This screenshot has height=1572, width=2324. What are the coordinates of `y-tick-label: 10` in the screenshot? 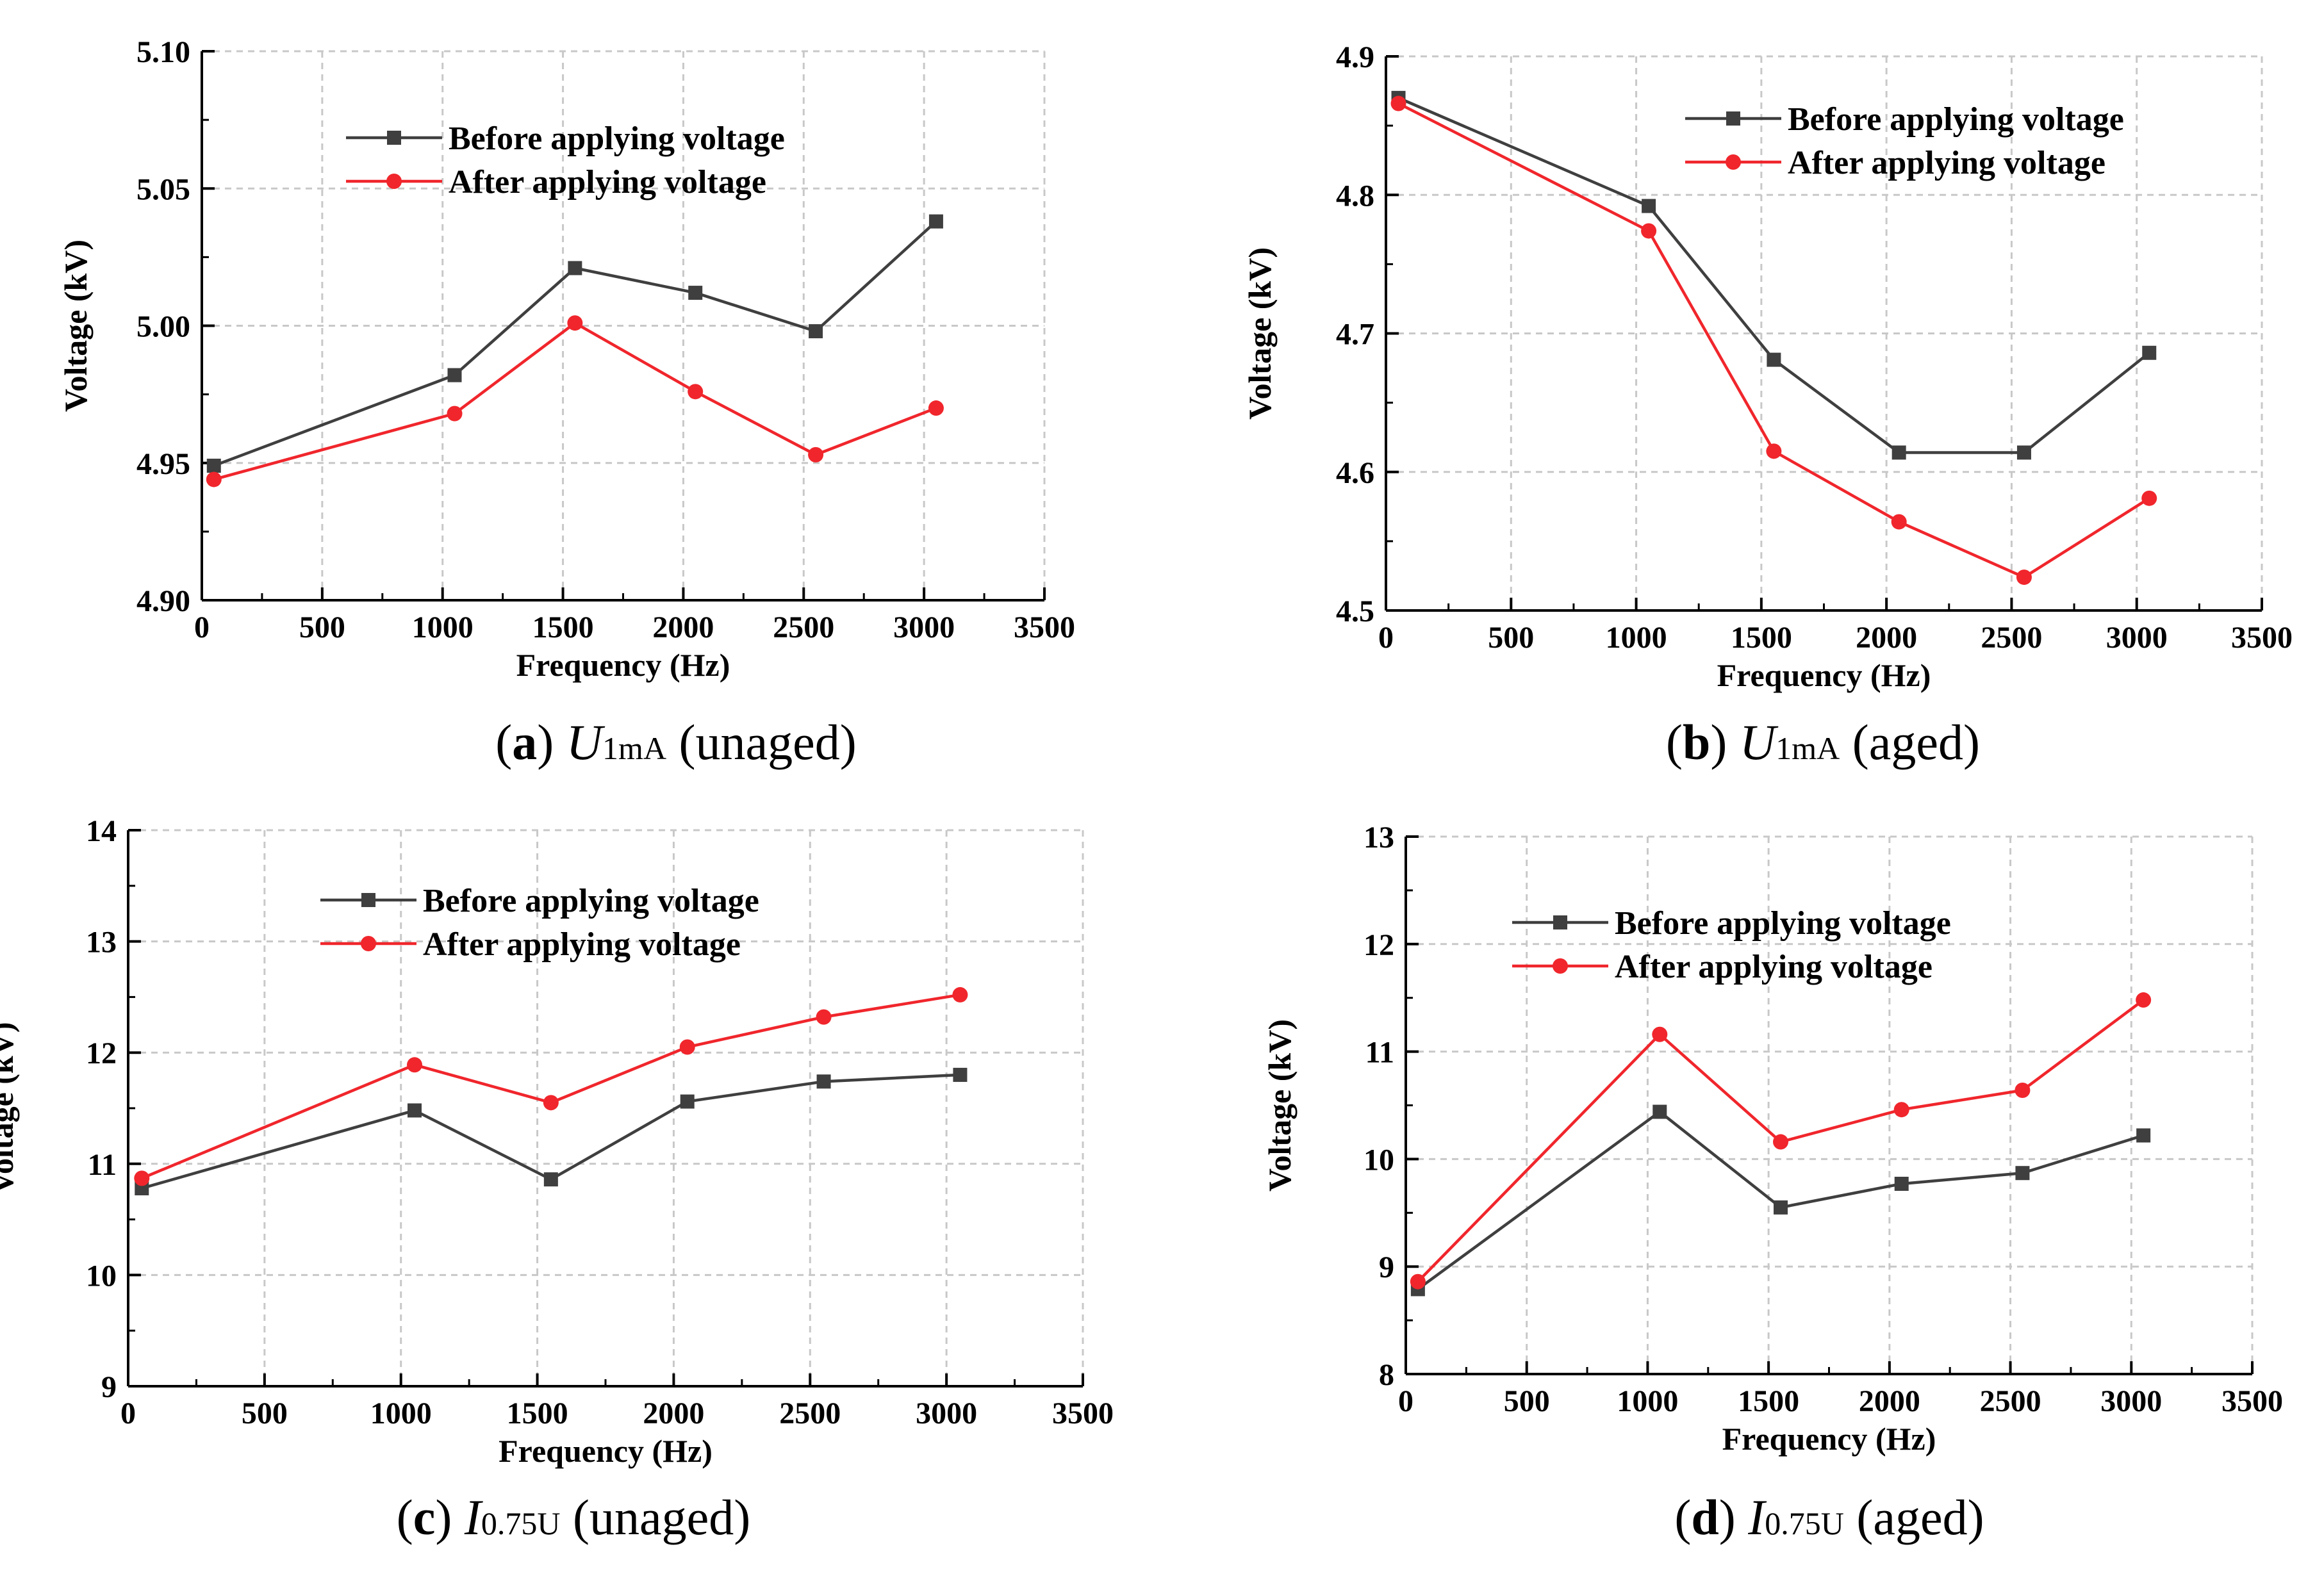 It's located at (101, 1276).